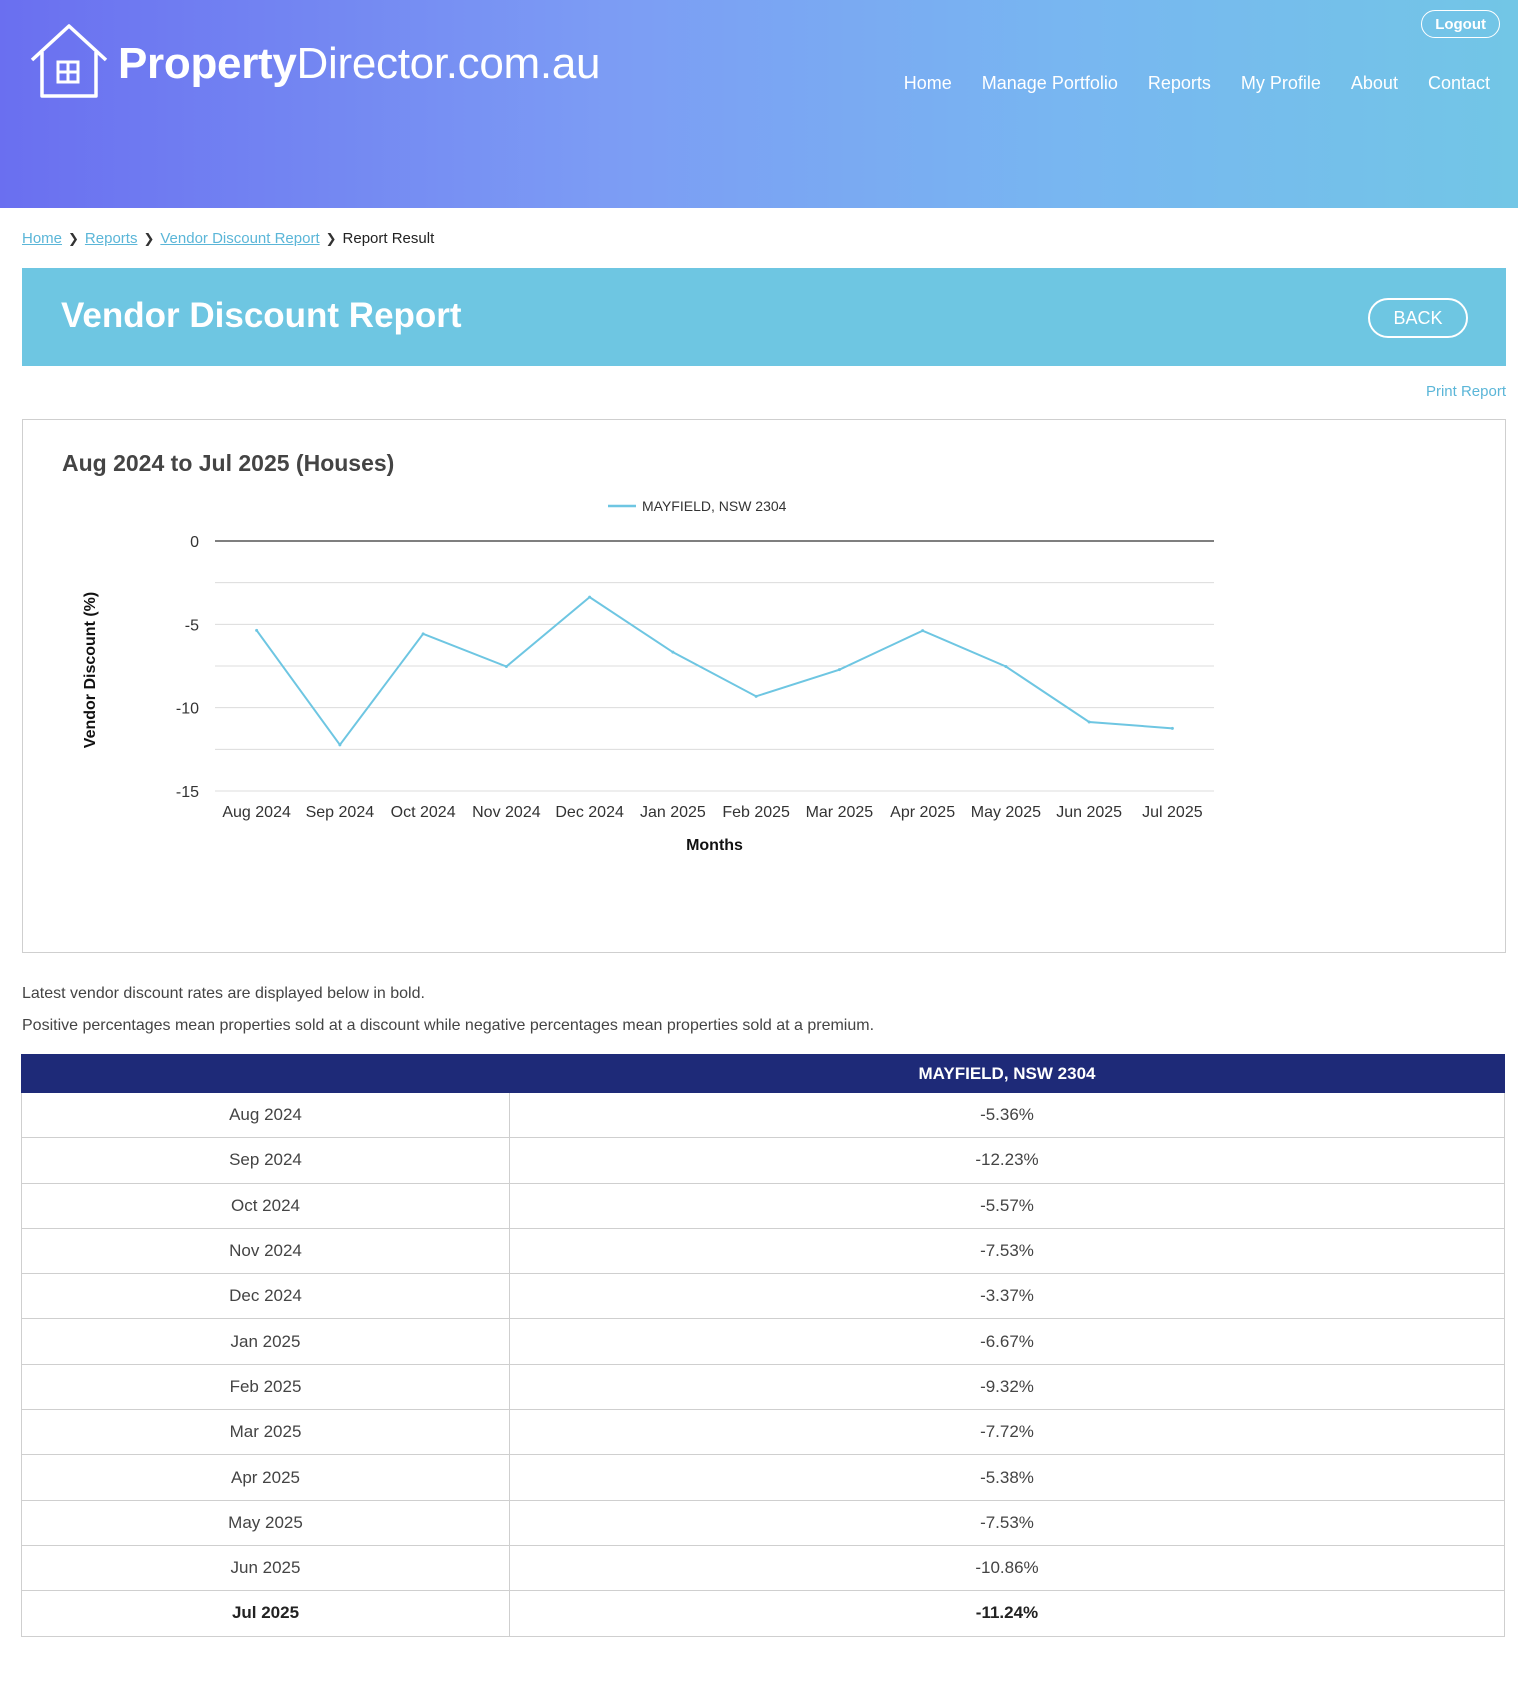 This screenshot has width=1530, height=1681. What do you see at coordinates (1007, 1613) in the screenshot?
I see `table-cell-discount: -11.24%` at bounding box center [1007, 1613].